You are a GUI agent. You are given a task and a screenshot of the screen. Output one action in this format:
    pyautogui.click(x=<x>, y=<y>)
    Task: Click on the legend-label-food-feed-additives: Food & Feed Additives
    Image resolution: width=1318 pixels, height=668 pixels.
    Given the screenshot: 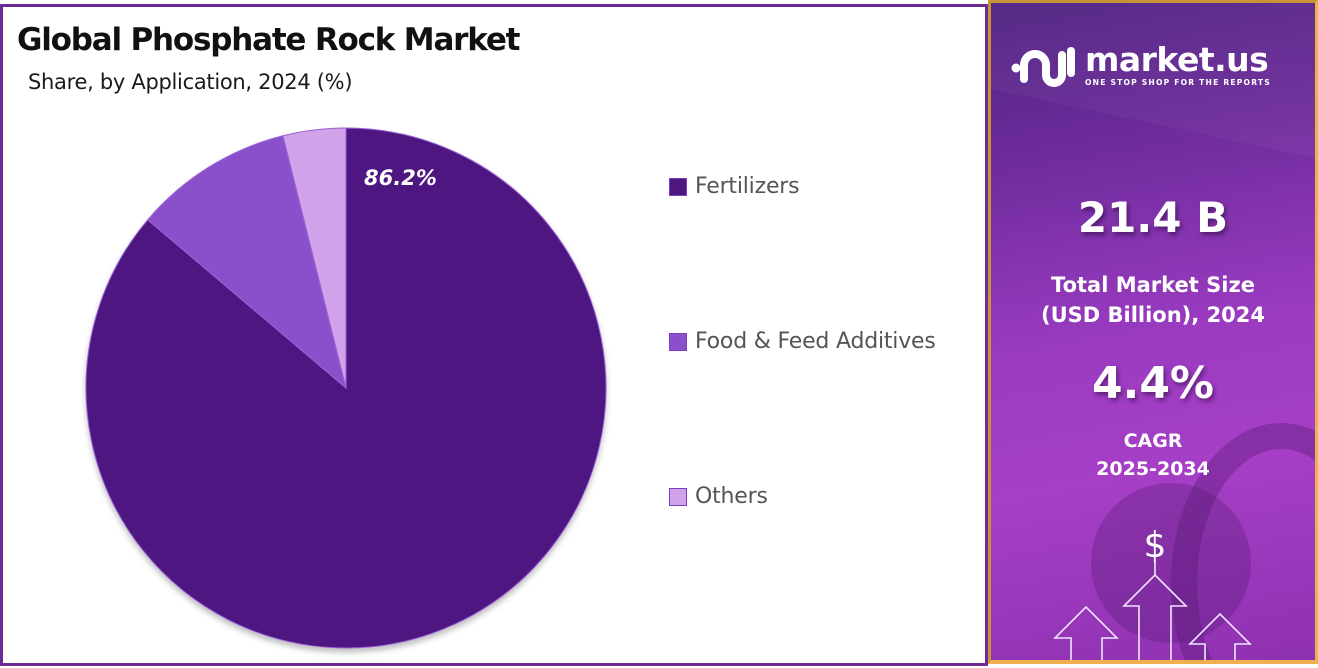 What is the action you would take?
    pyautogui.click(x=815, y=341)
    